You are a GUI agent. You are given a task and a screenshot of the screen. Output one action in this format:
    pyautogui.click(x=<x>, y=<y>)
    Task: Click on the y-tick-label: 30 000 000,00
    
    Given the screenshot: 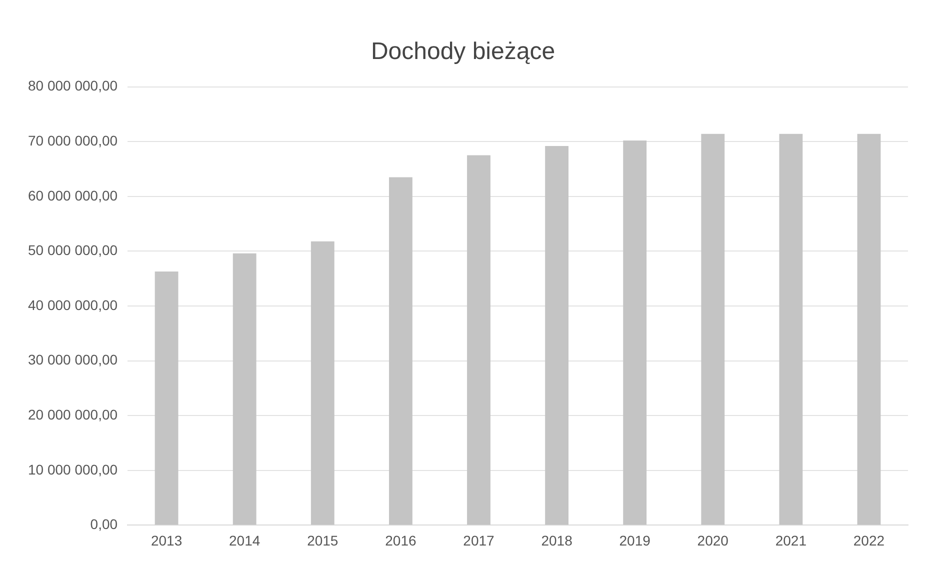 What is the action you would take?
    pyautogui.click(x=73, y=360)
    